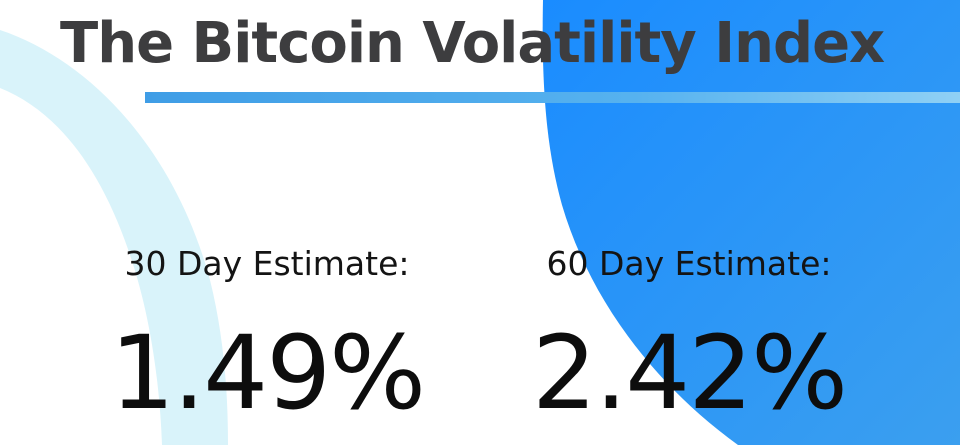 Image resolution: width=960 pixels, height=445 pixels. Describe the element at coordinates (267, 263) in the screenshot. I see `estimate-30-day-label: 30 Day Estimate:` at that location.